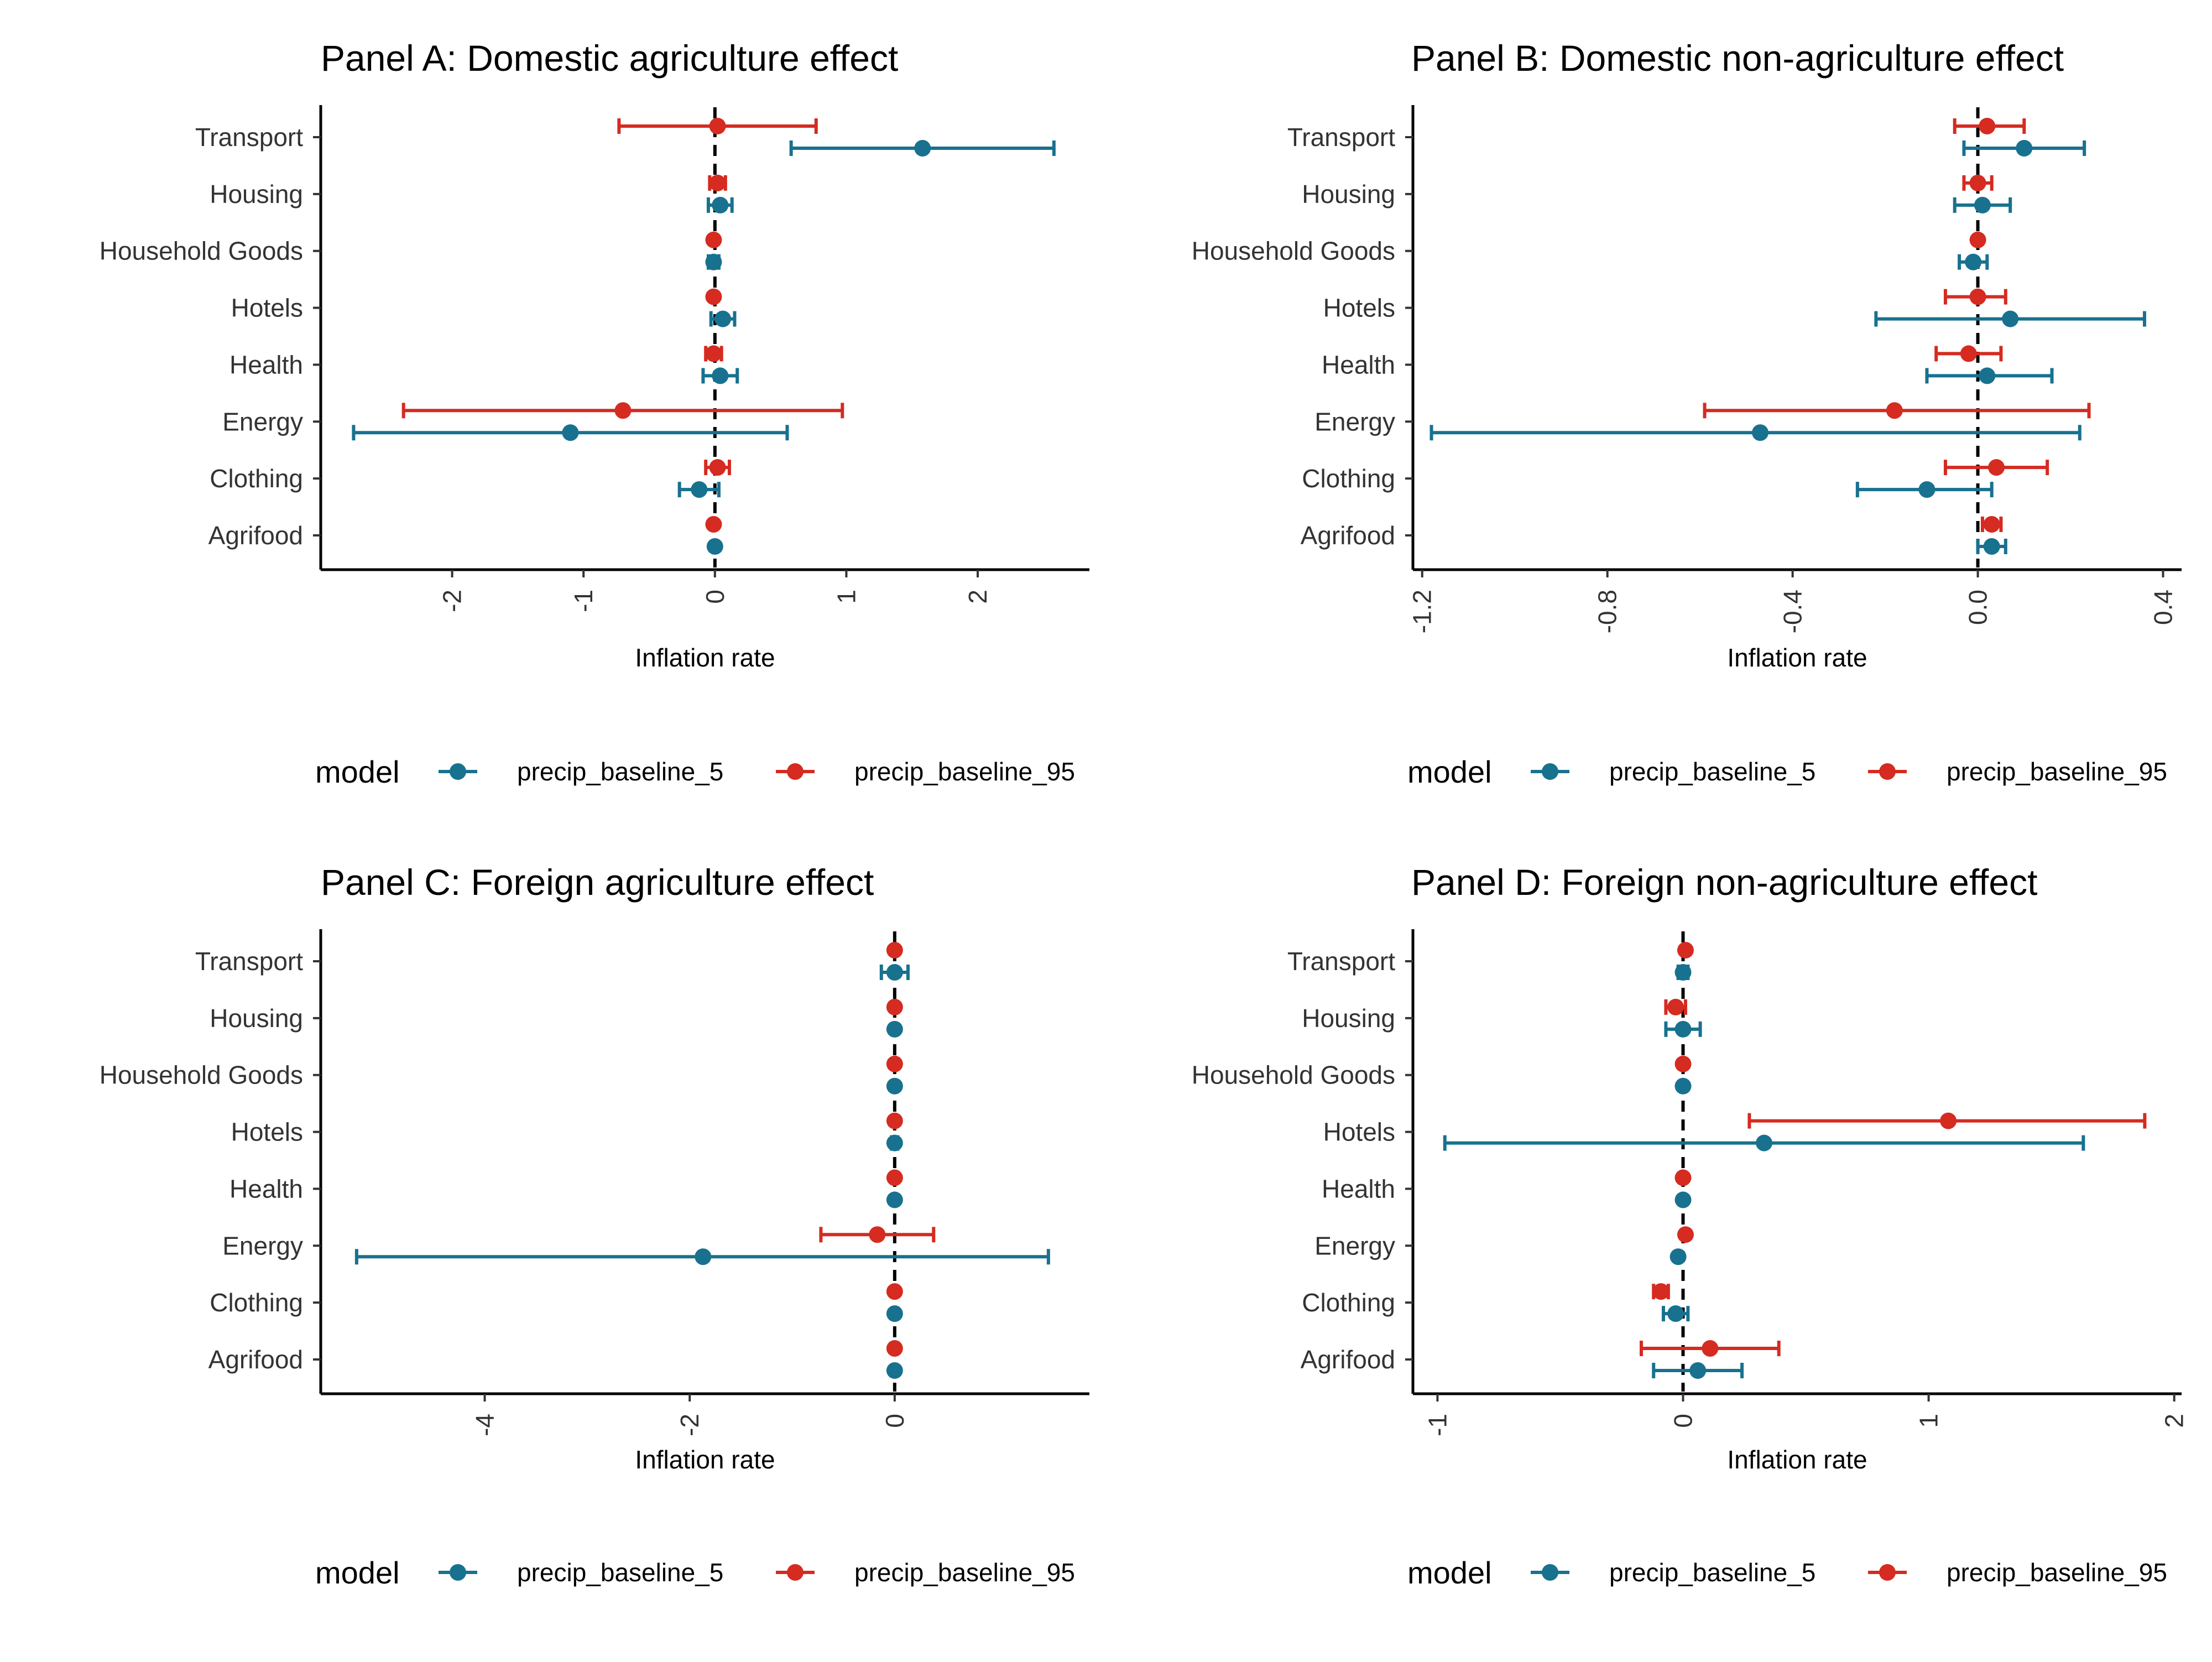  I want to click on category-label: Housing, so click(257, 1018).